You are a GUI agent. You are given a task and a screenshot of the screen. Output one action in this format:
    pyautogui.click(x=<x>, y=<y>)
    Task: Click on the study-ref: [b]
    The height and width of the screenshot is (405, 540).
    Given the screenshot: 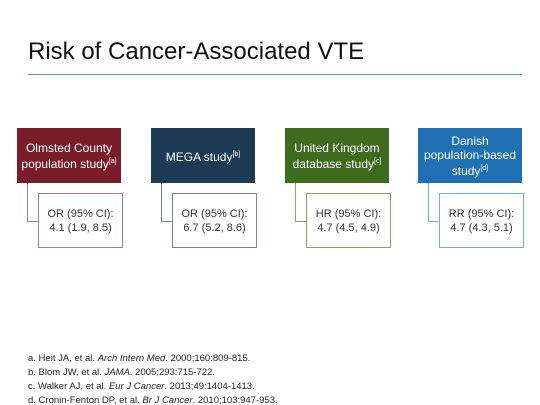 What is the action you would take?
    pyautogui.click(x=236, y=154)
    